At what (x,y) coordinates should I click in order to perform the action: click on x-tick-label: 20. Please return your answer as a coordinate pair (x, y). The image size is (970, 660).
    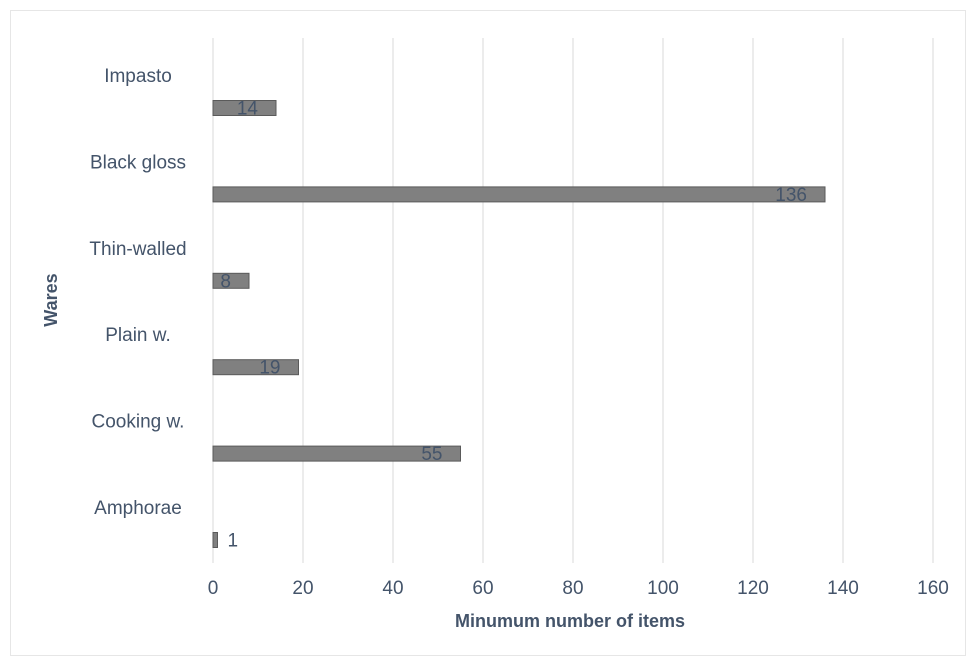
    Looking at the image, I should click on (302, 588).